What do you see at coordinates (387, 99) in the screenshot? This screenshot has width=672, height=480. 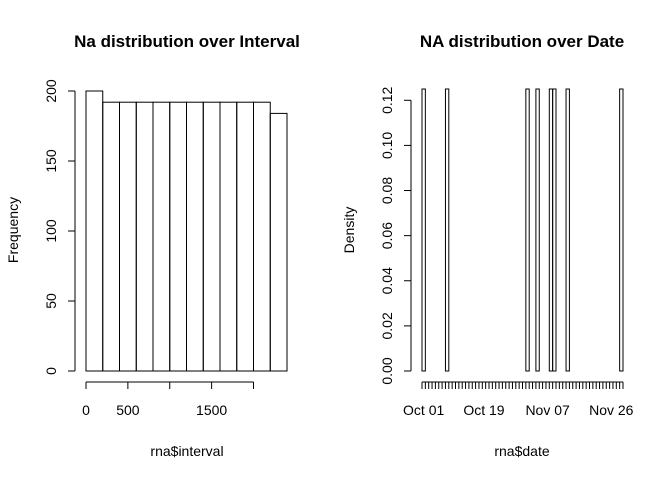 I see `y-tick-label: 0.12` at bounding box center [387, 99].